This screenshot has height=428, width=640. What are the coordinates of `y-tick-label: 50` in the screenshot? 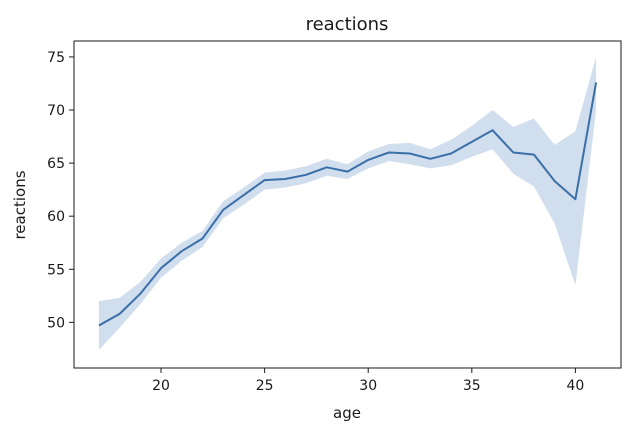 It's located at (56, 323).